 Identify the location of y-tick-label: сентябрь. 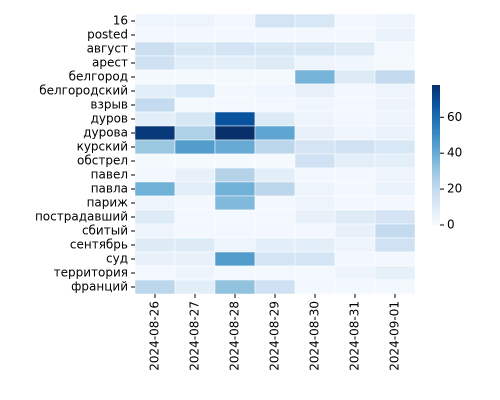
(99, 245).